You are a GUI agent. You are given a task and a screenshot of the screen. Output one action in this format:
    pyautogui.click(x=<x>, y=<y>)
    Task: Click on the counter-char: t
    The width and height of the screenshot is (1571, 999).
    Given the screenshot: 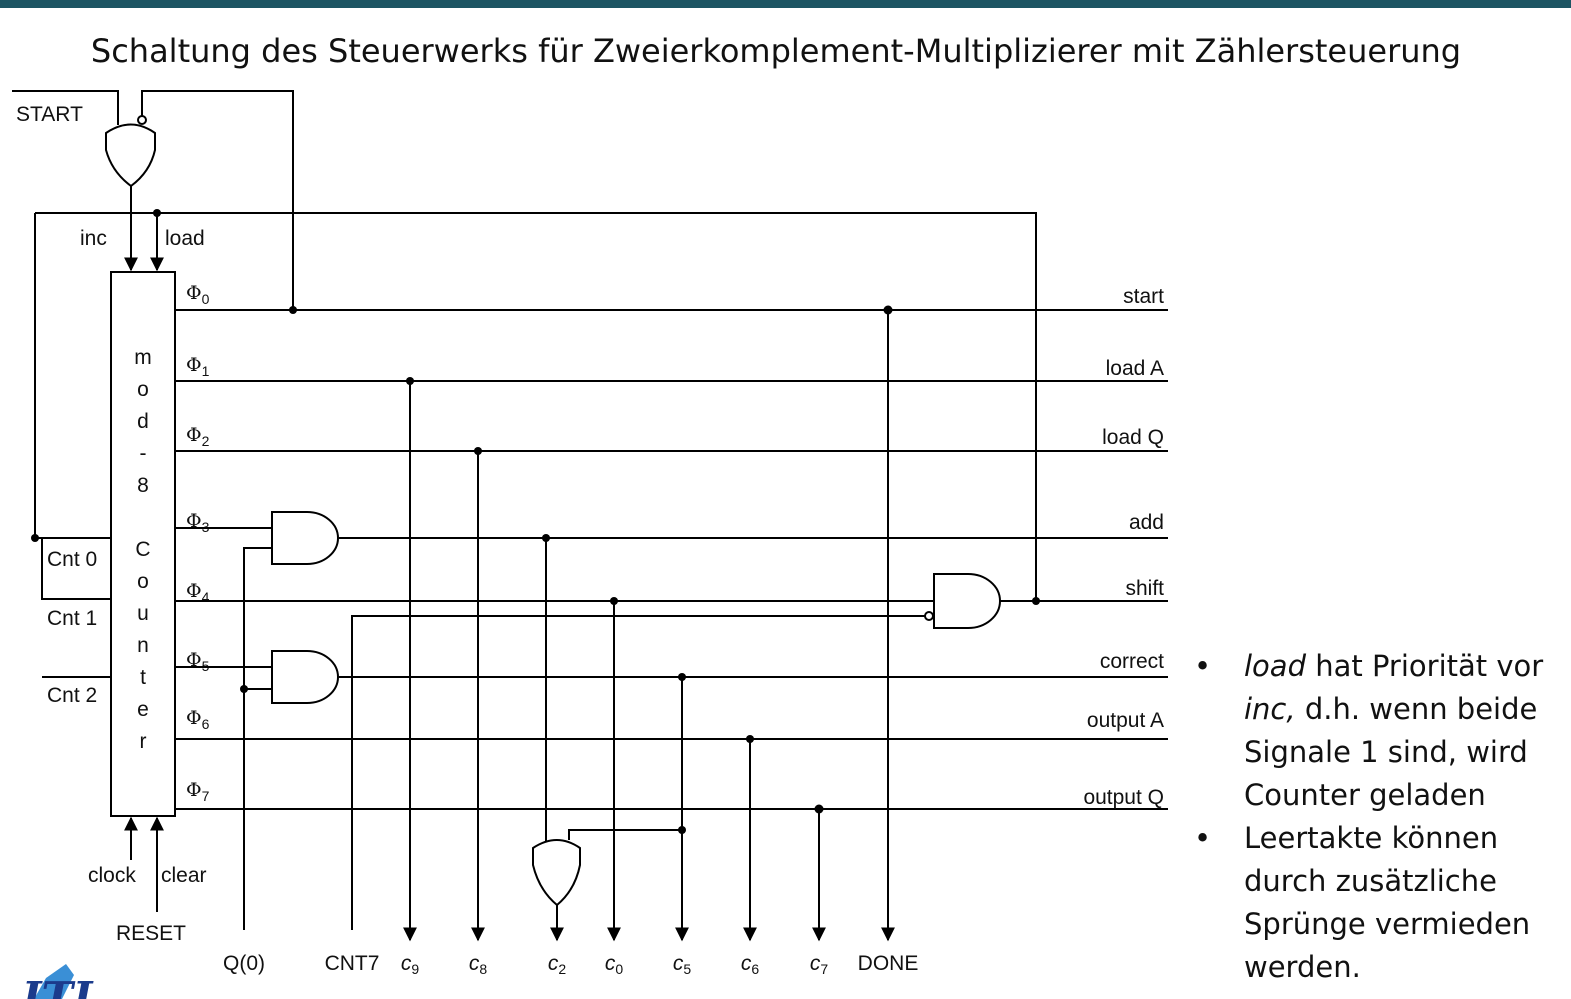 What is the action you would take?
    pyautogui.click(x=143, y=677)
    